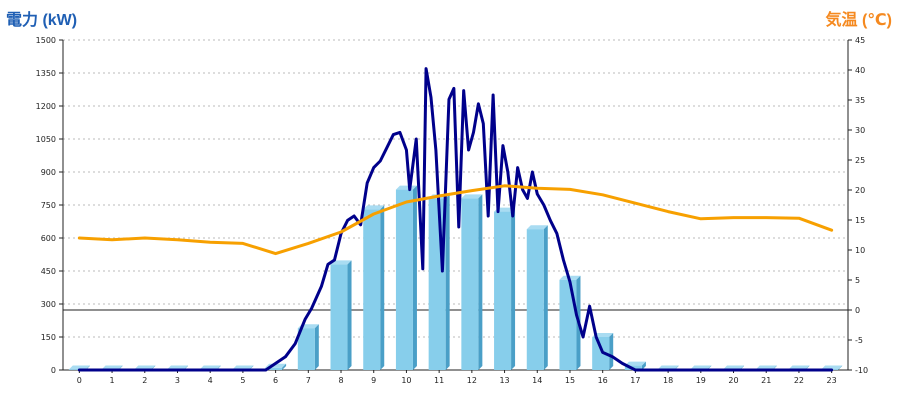 This screenshot has width=900, height=400. What do you see at coordinates (799, 380) in the screenshot?
I see `x-tick-label: 22` at bounding box center [799, 380].